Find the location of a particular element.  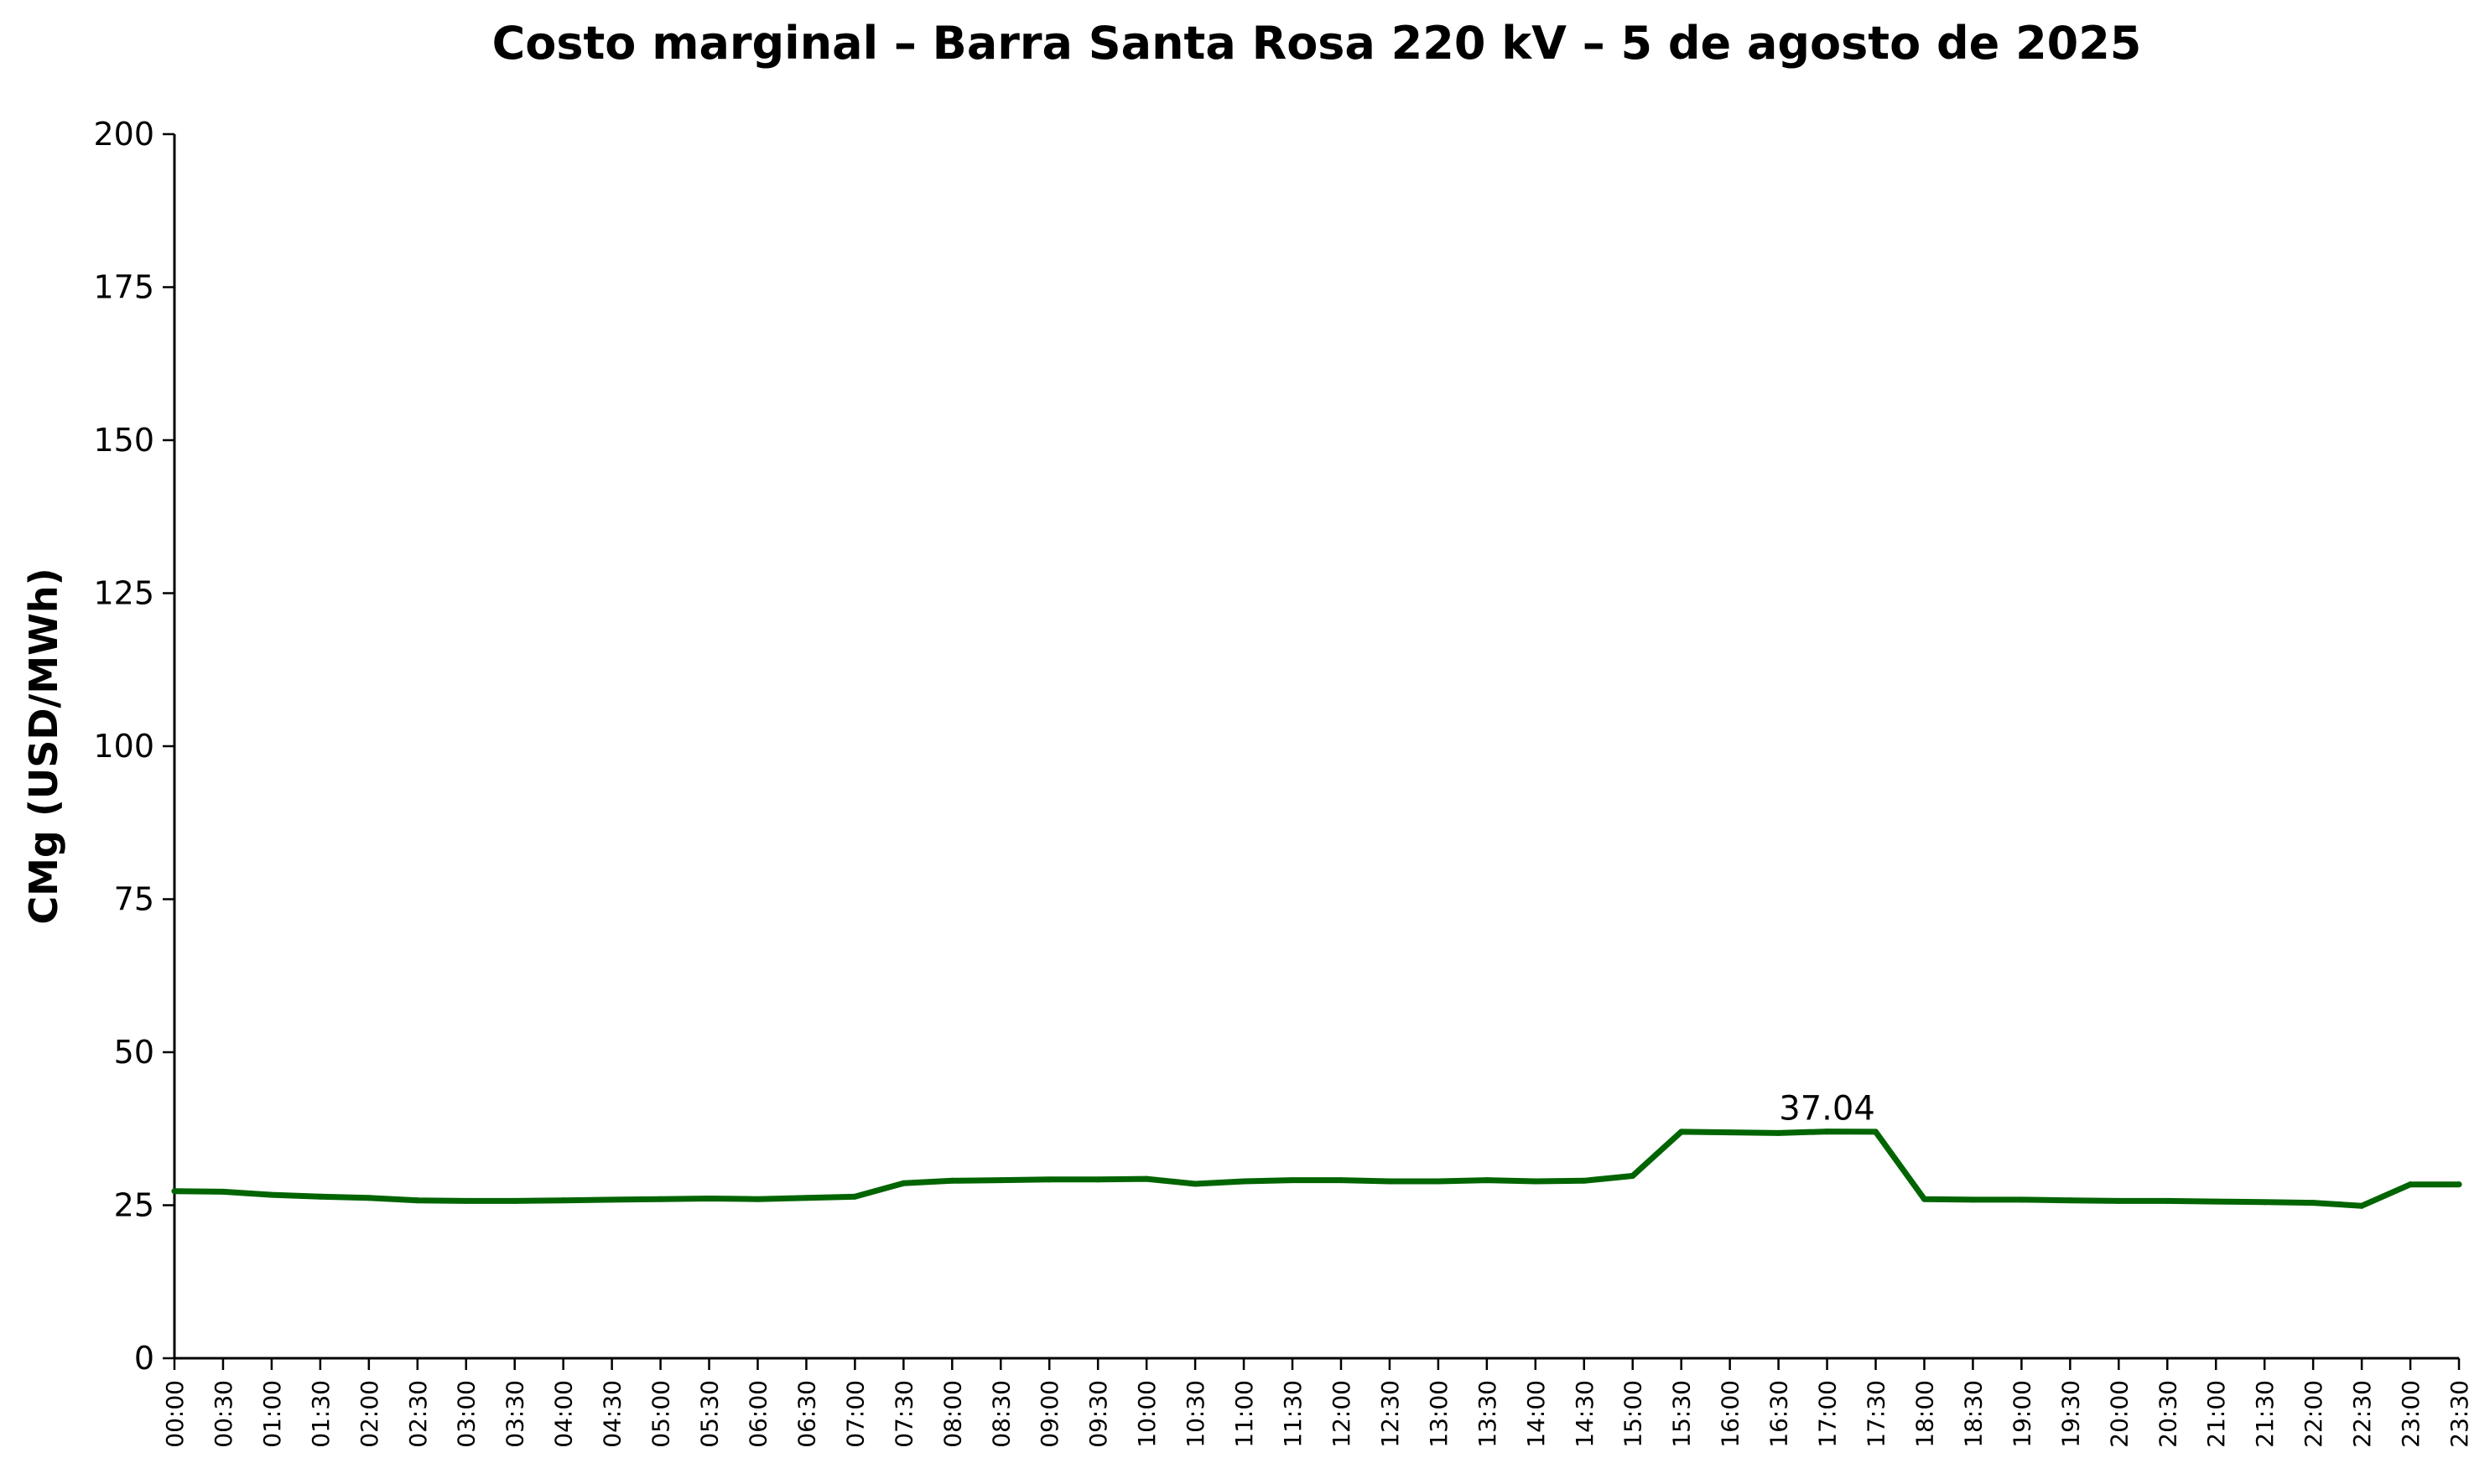

x-tick-label: 04:00 is located at coordinates (564, 1414).